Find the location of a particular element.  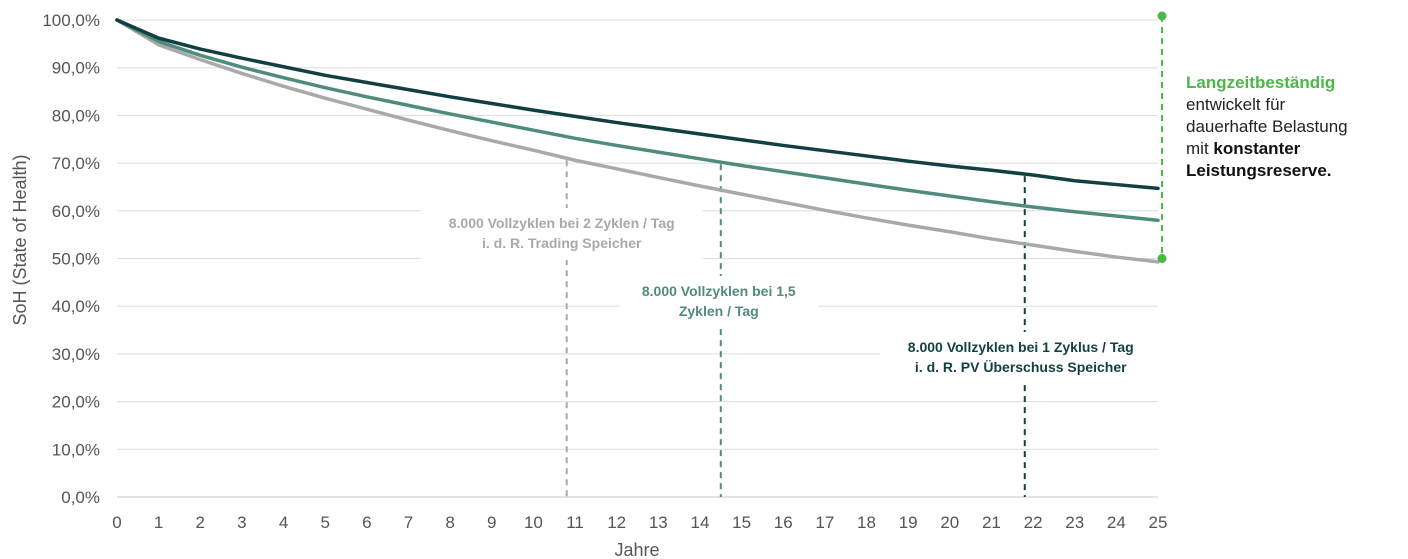

y-tick-label: 90,0% is located at coordinates (76, 68).